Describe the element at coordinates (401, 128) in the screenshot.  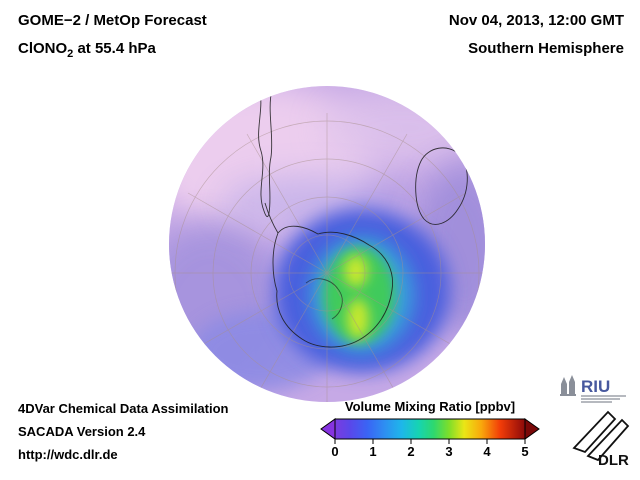
I see `field-pale-patch` at that location.